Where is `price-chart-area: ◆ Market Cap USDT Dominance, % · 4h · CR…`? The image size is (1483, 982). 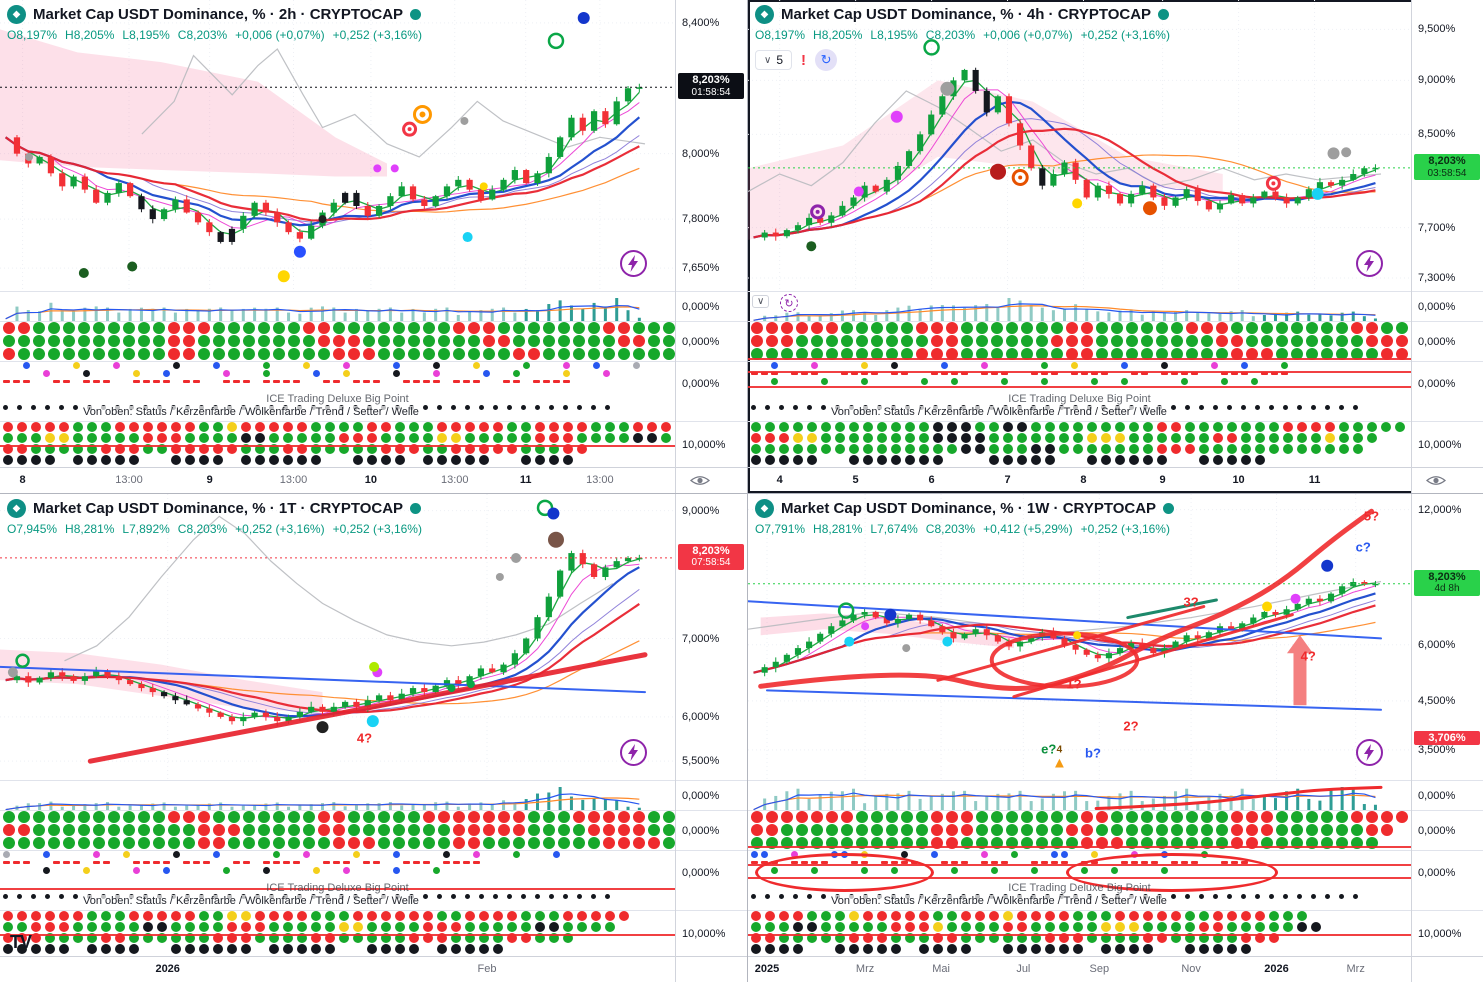
price-chart-area: ◆ Market Cap USDT Dominance, % · 4h · CR… is located at coordinates (1079, 145).